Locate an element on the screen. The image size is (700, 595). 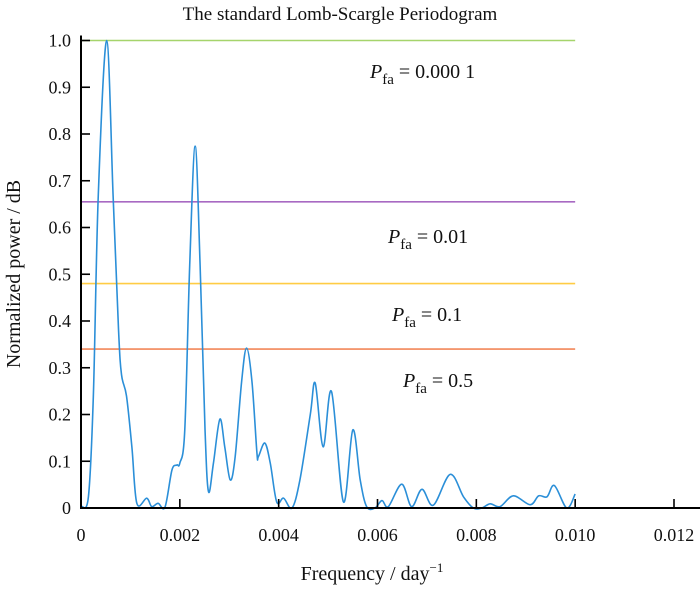
x-axis-label-superscript: −1 is located at coordinates (437, 567).